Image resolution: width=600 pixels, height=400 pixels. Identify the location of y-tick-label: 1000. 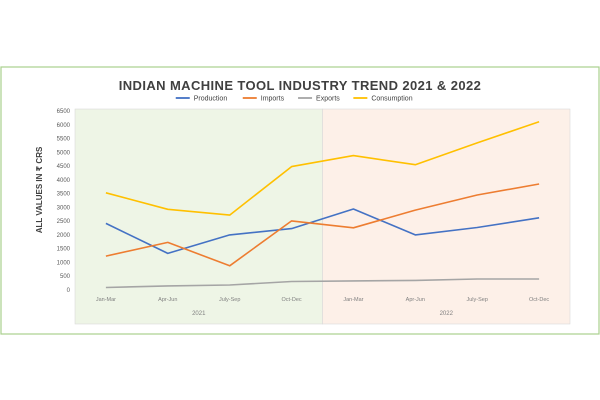
(64, 263).